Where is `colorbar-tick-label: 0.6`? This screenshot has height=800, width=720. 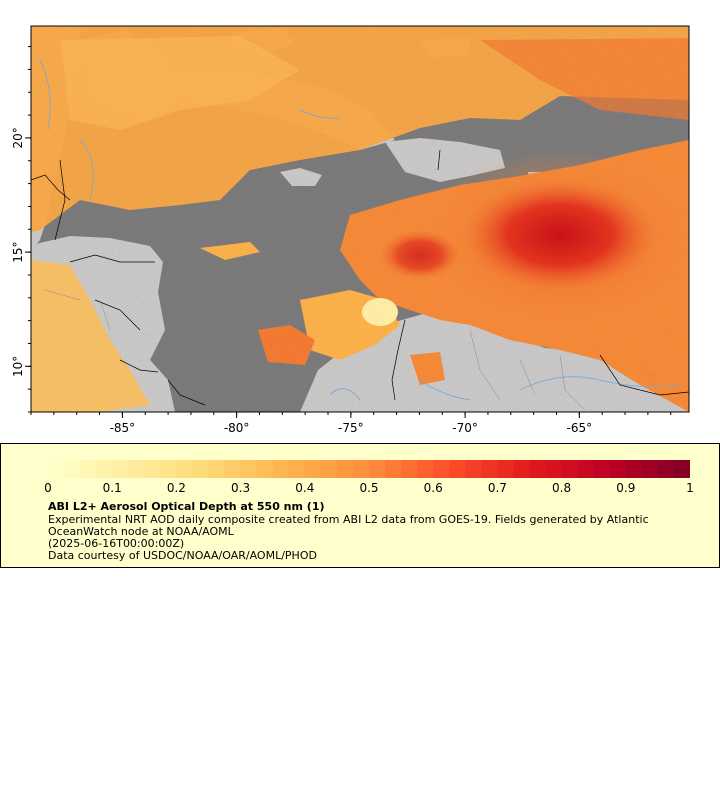 colorbar-tick-label: 0.6 is located at coordinates (433, 488).